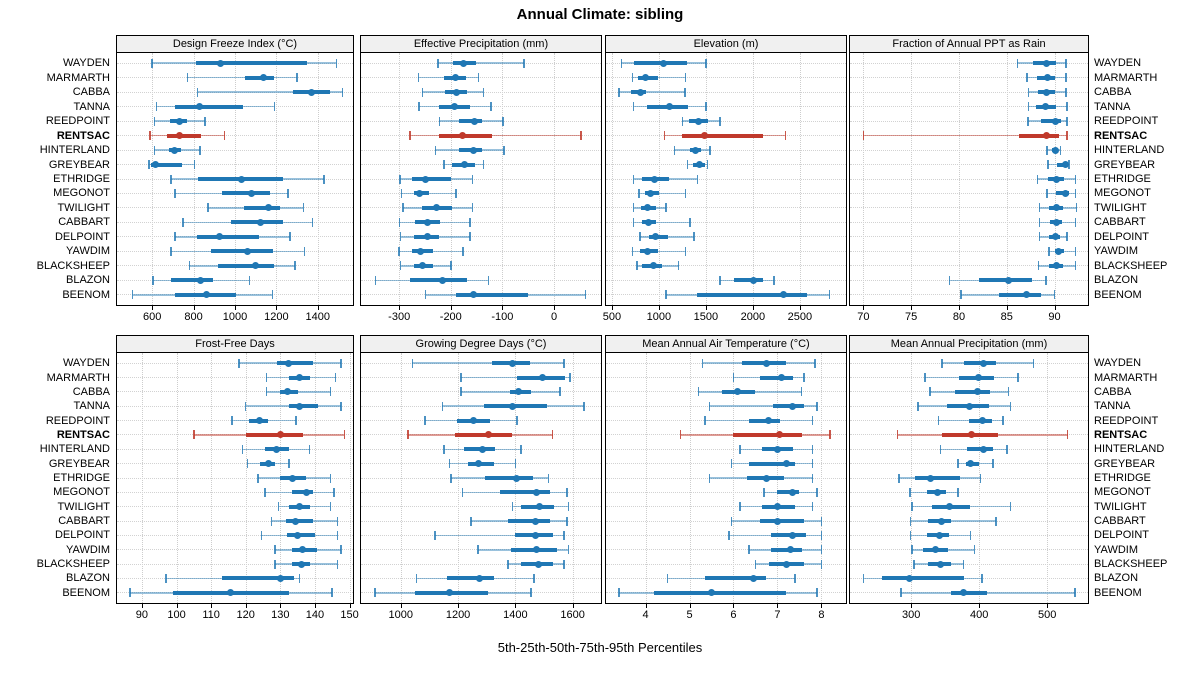 The height and width of the screenshot is (675, 1200). What do you see at coordinates (77, 420) in the screenshot?
I see `station-label-left: REEDPOINT` at bounding box center [77, 420].